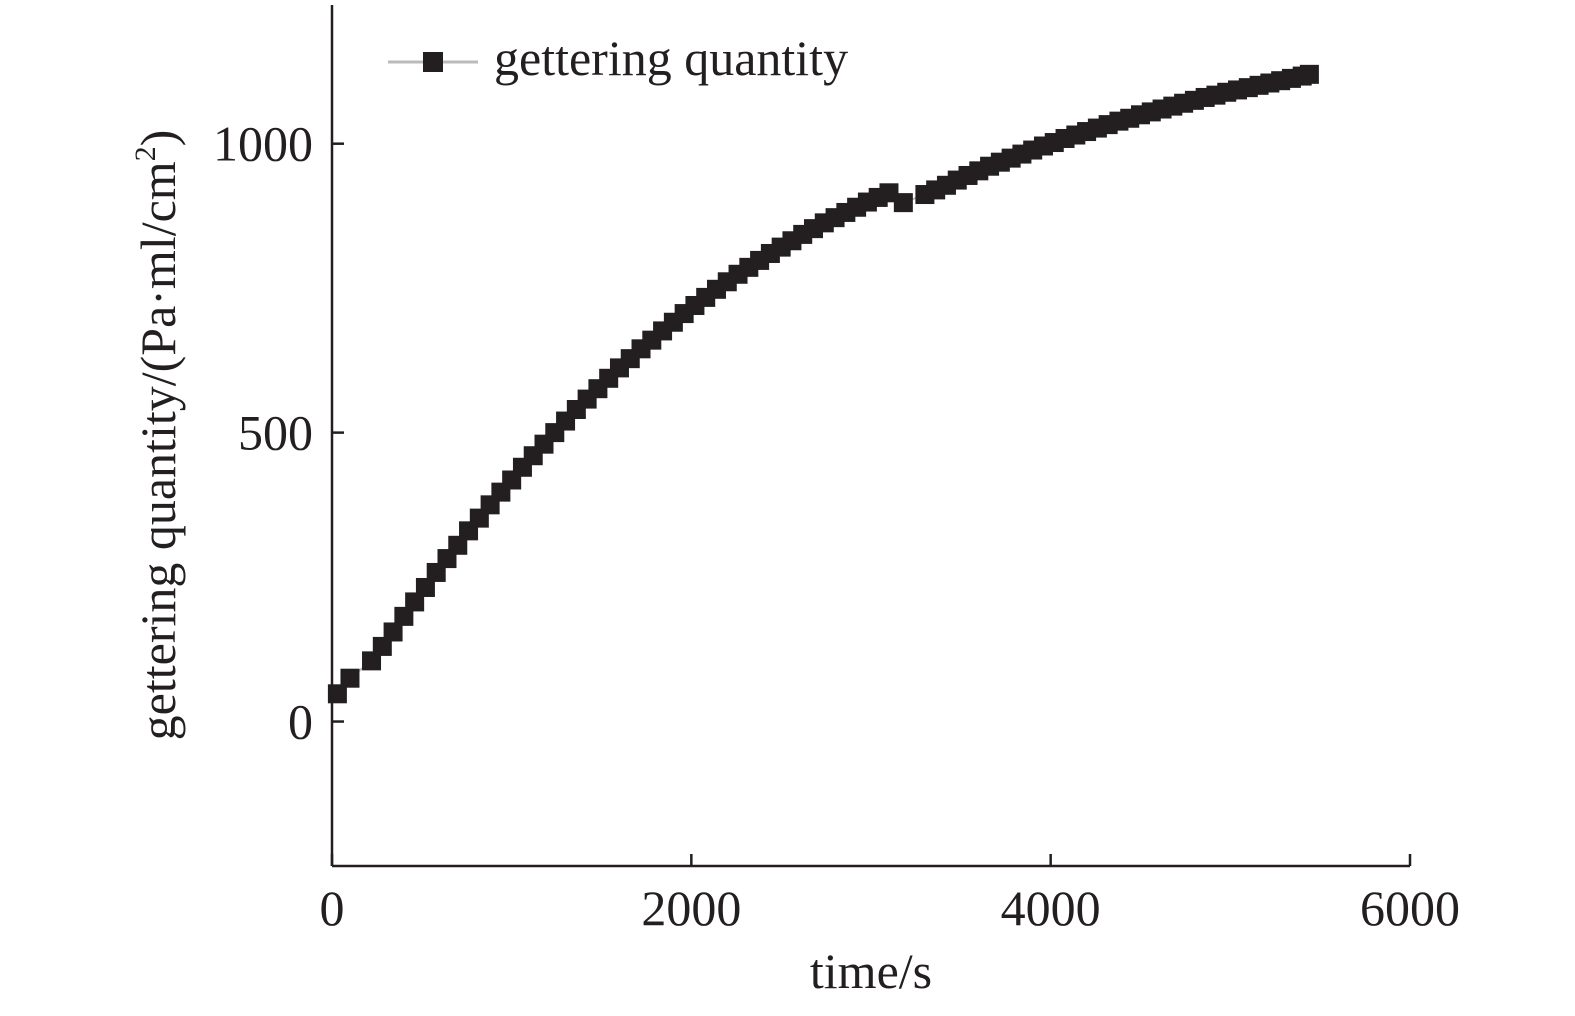 This screenshot has width=1575, height=1016. I want to click on legend: gettering quantity, so click(618, 58).